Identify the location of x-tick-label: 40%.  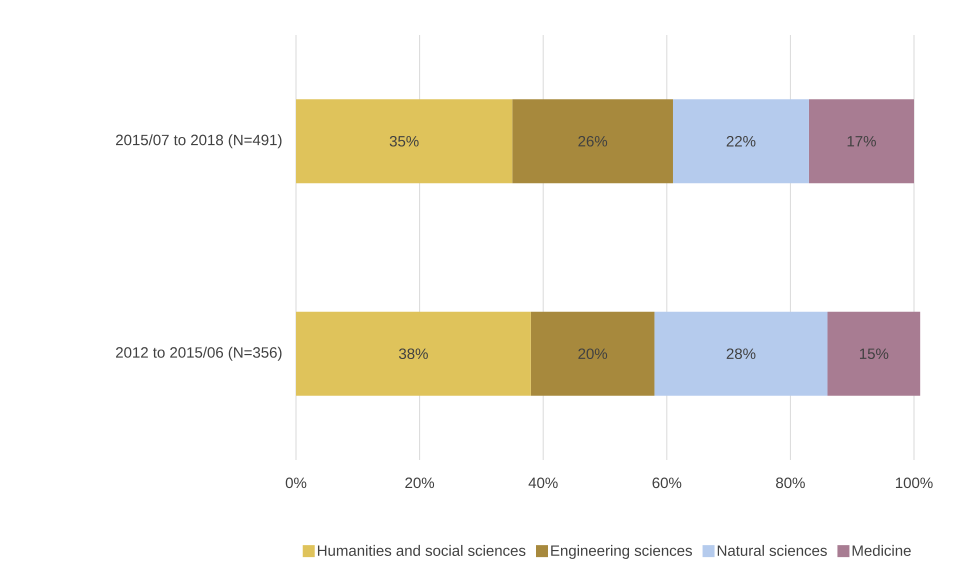
(543, 483).